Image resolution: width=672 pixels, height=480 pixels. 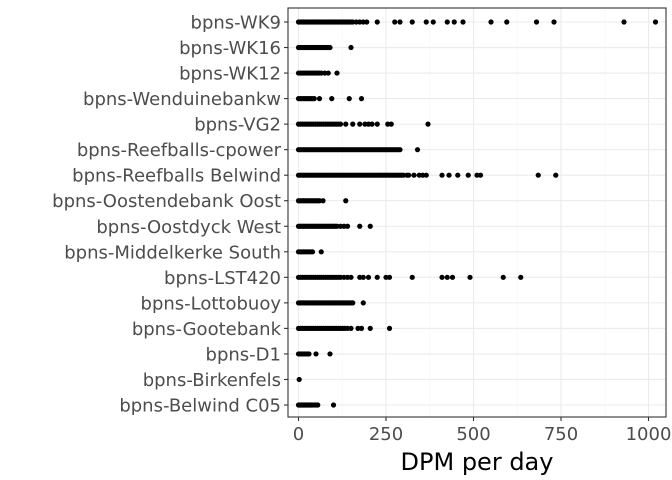 What do you see at coordinates (188, 227) in the screenshot?
I see `y-tick-label: bpns-Oostdyck West` at bounding box center [188, 227].